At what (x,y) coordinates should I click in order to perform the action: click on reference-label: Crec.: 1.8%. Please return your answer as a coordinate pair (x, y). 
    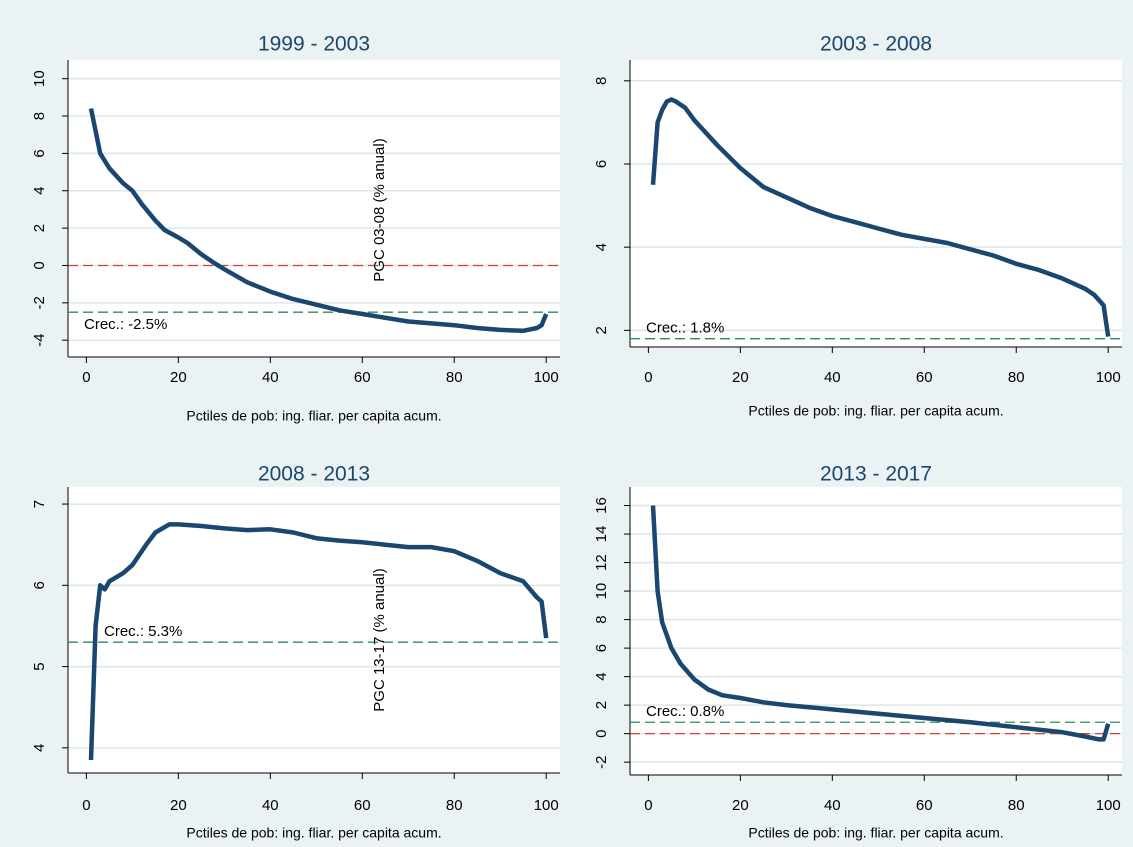
    Looking at the image, I should click on (685, 328).